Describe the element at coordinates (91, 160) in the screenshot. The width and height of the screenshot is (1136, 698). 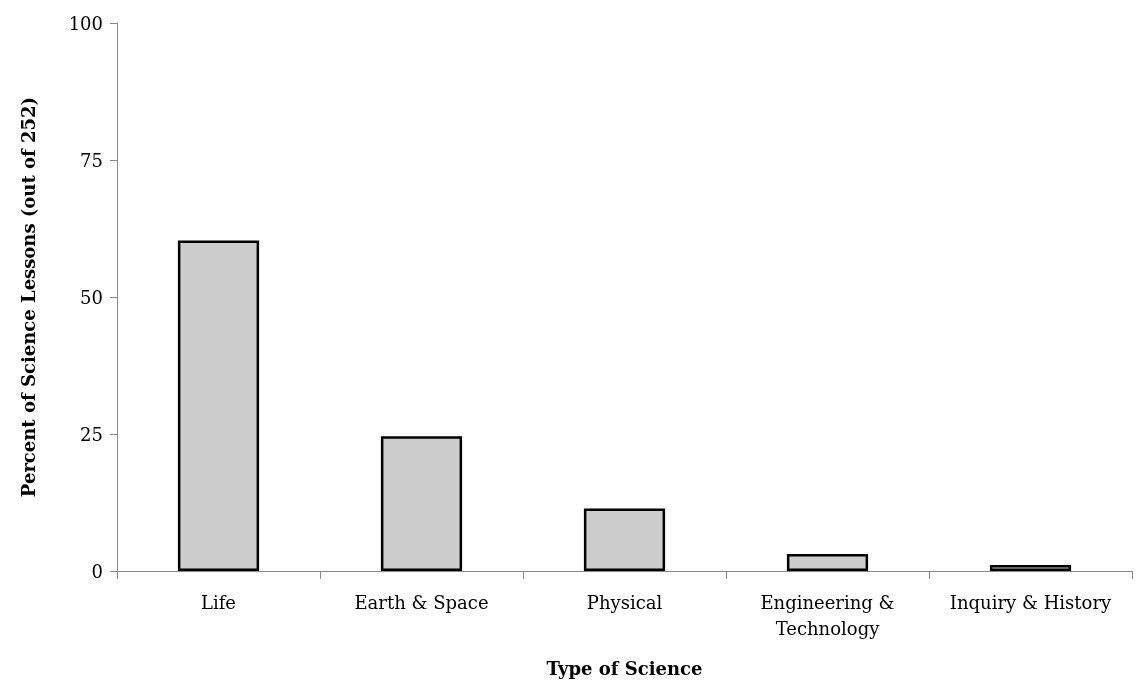
I see `y-tick-label: 75` at that location.